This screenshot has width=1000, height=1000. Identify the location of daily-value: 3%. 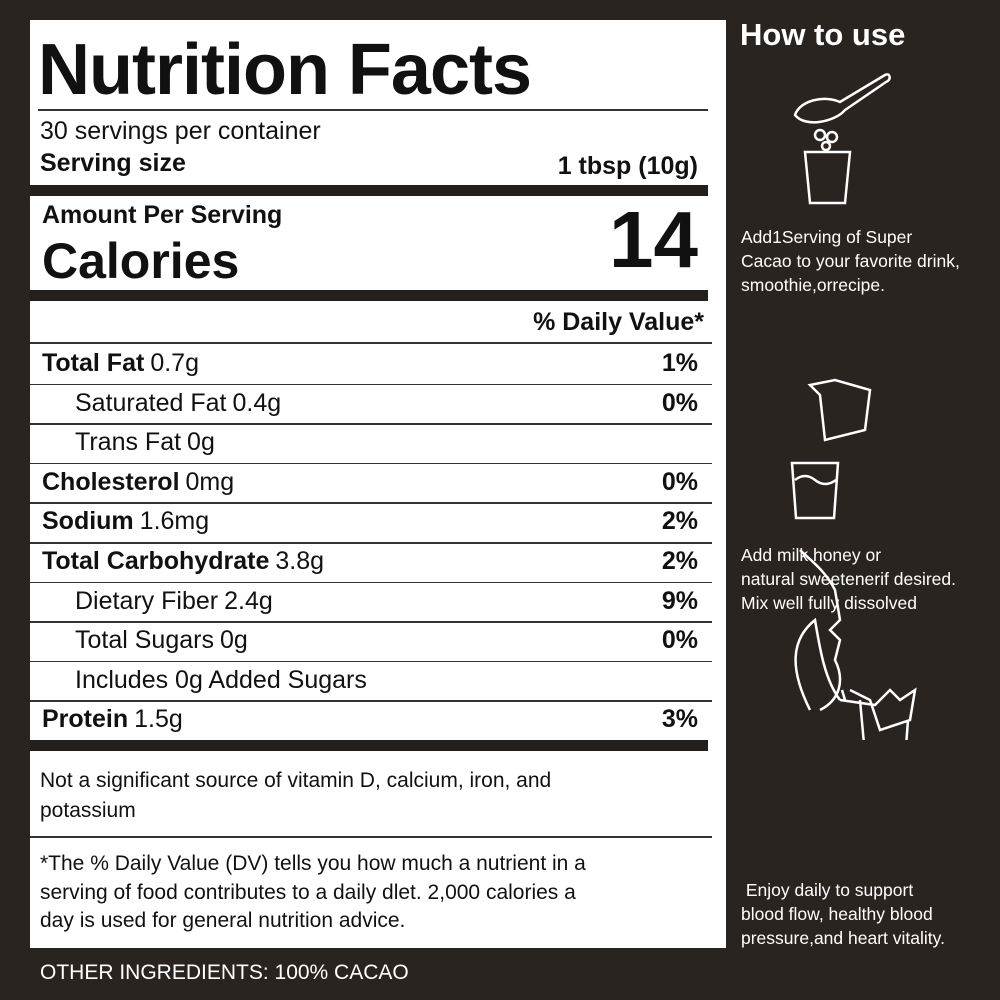
(679, 719).